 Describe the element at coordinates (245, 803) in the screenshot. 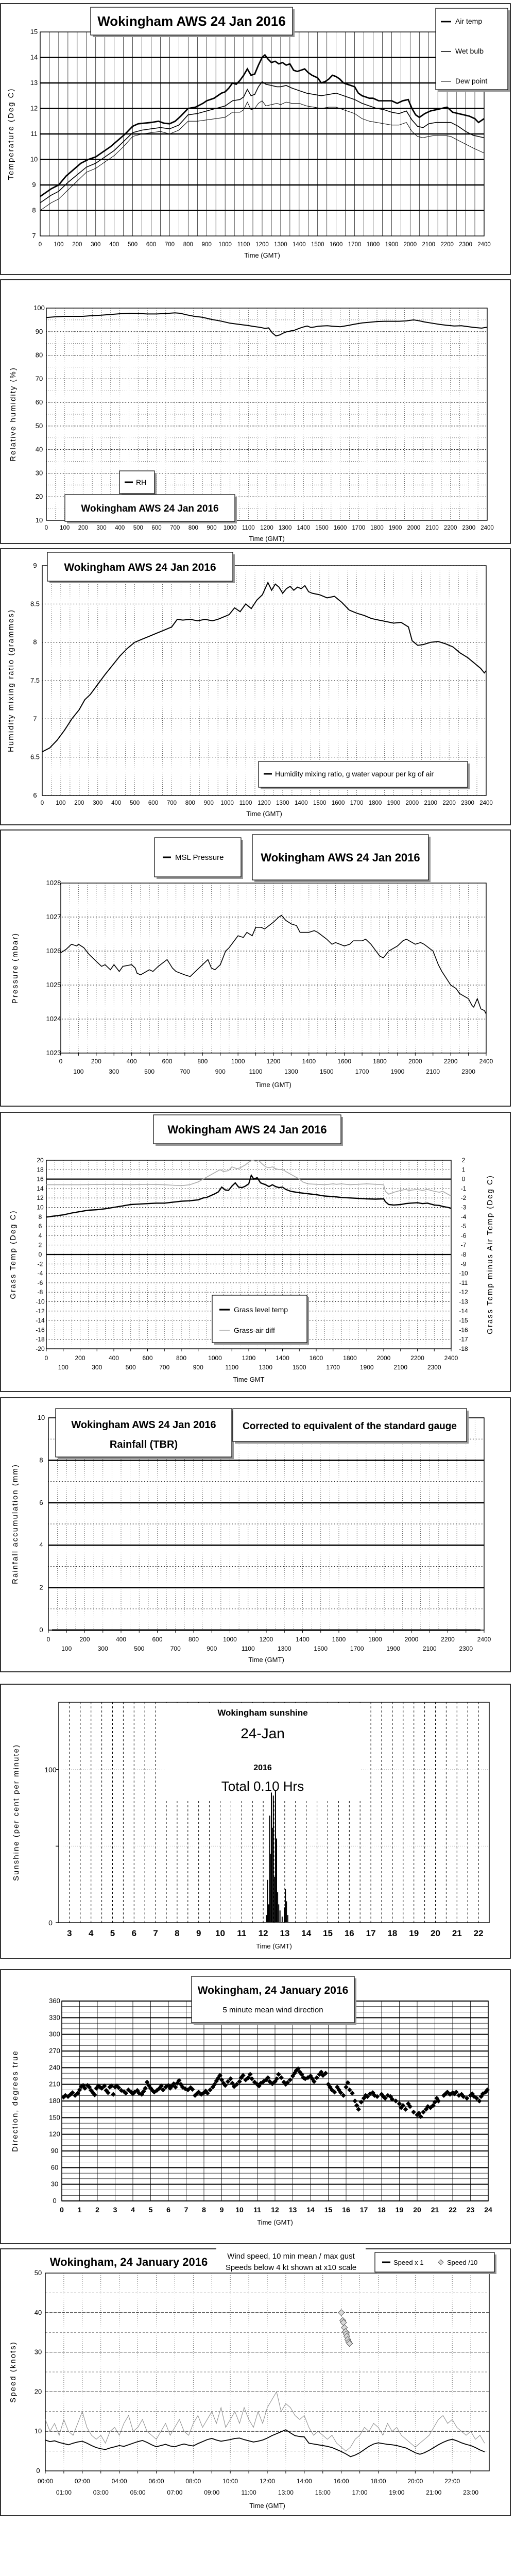

I see `x-tick-label: 1100` at that location.